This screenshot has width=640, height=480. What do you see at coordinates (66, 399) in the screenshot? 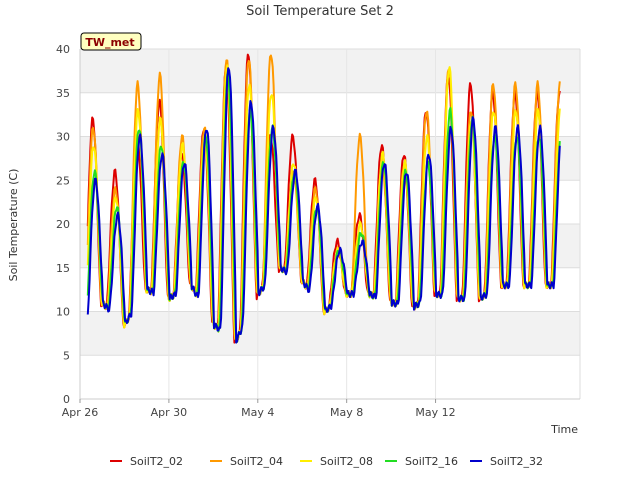
I see `y-tick-label: 0` at bounding box center [66, 399].